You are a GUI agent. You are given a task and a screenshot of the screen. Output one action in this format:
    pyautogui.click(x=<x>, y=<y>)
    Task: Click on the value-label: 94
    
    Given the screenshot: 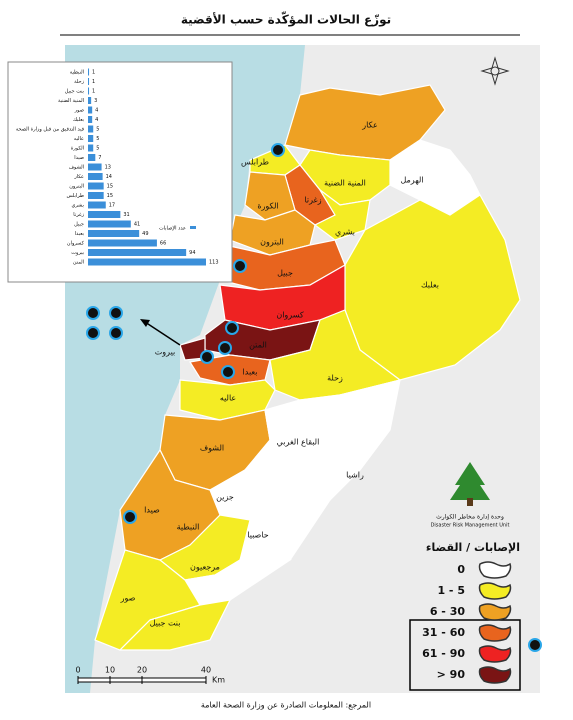 What is the action you would take?
    pyautogui.click(x=192, y=253)
    